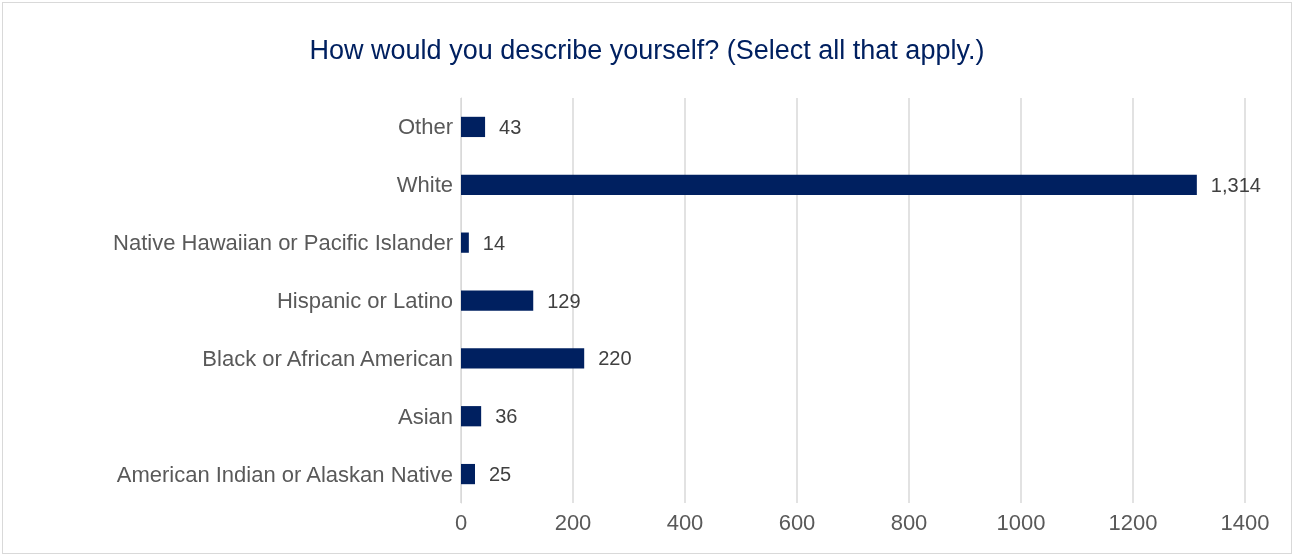  What do you see at coordinates (283, 243) in the screenshot?
I see `y-tick-label: Native Hawaiian or Pacific Islander` at bounding box center [283, 243].